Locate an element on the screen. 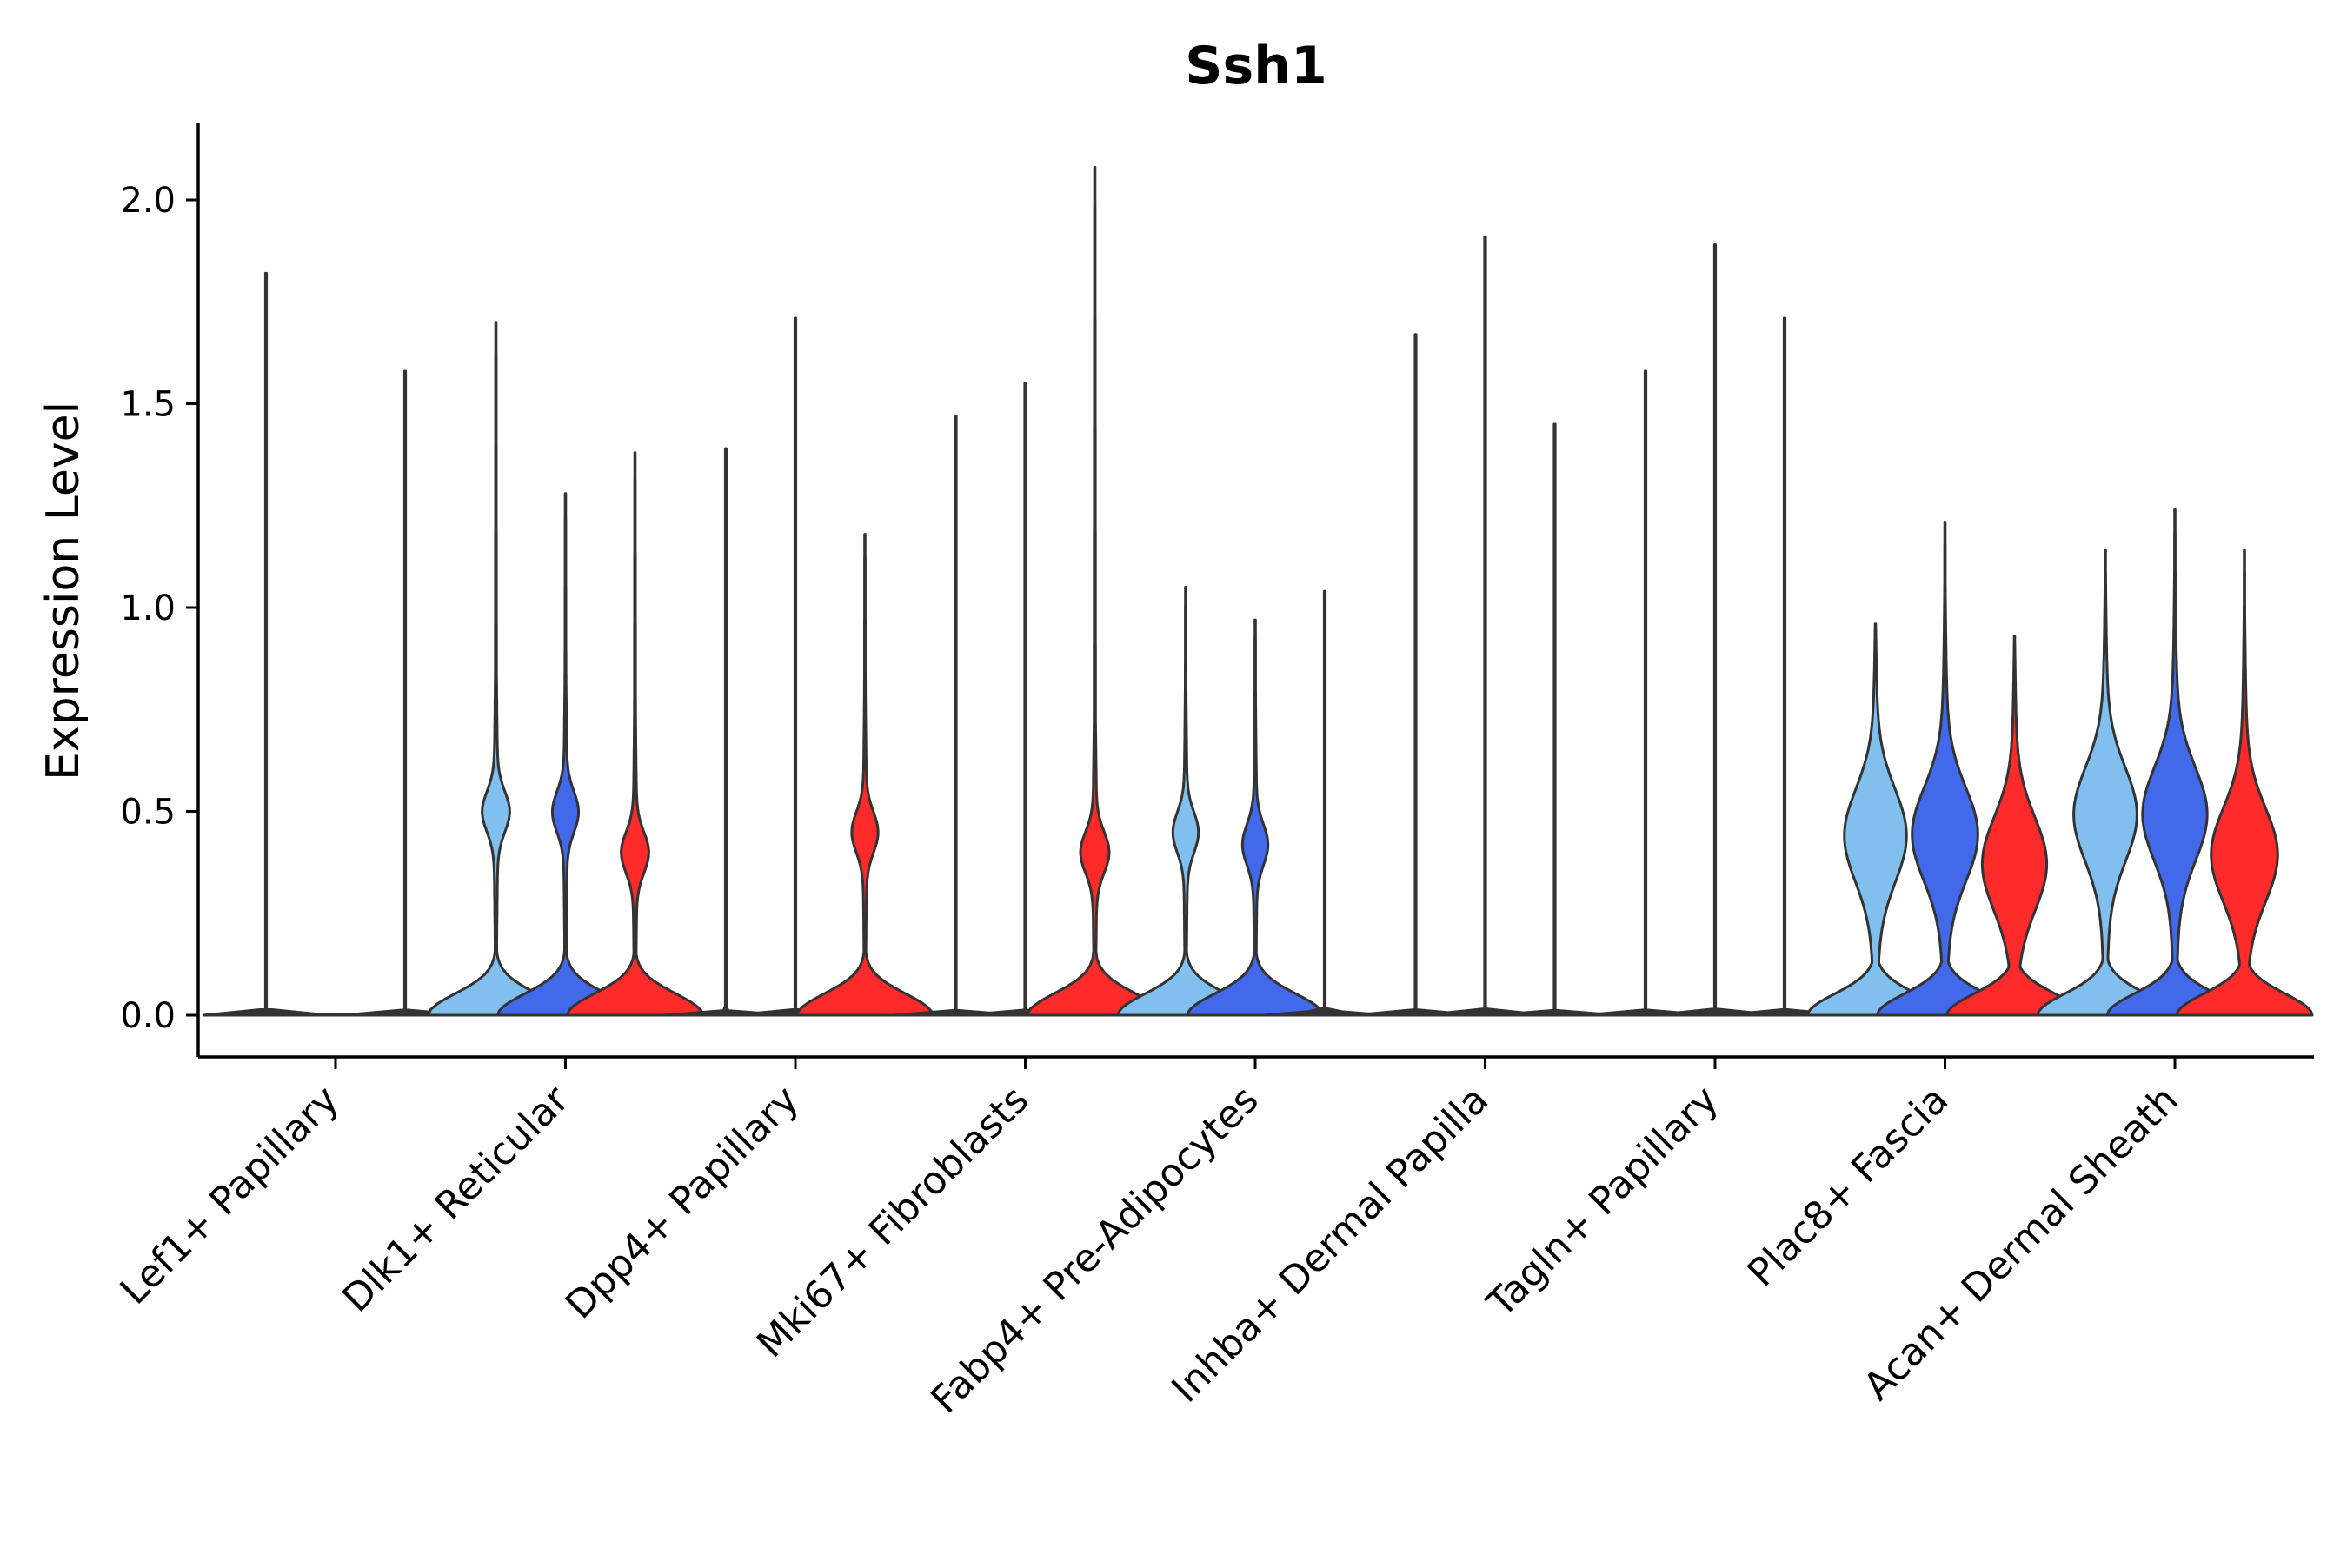  x-tick-label: Dlk1+ Reticular is located at coordinates (456, 1199).